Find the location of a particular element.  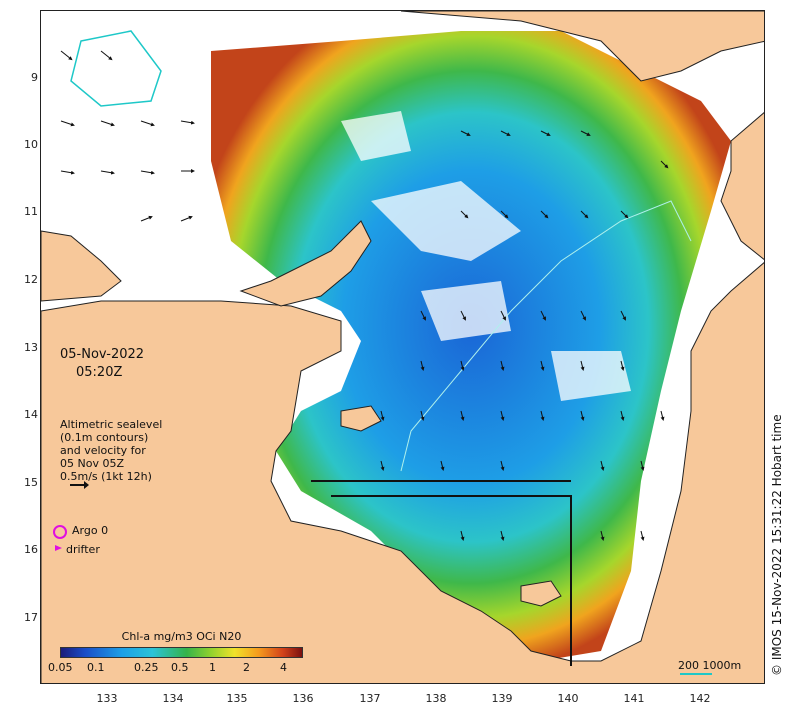

y-tick-label: 14 is located at coordinates (31, 414).